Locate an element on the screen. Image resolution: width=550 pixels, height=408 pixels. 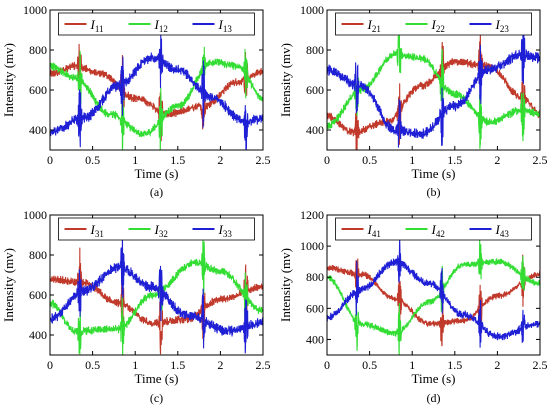
panel-label: (a) is located at coordinates (156, 192).